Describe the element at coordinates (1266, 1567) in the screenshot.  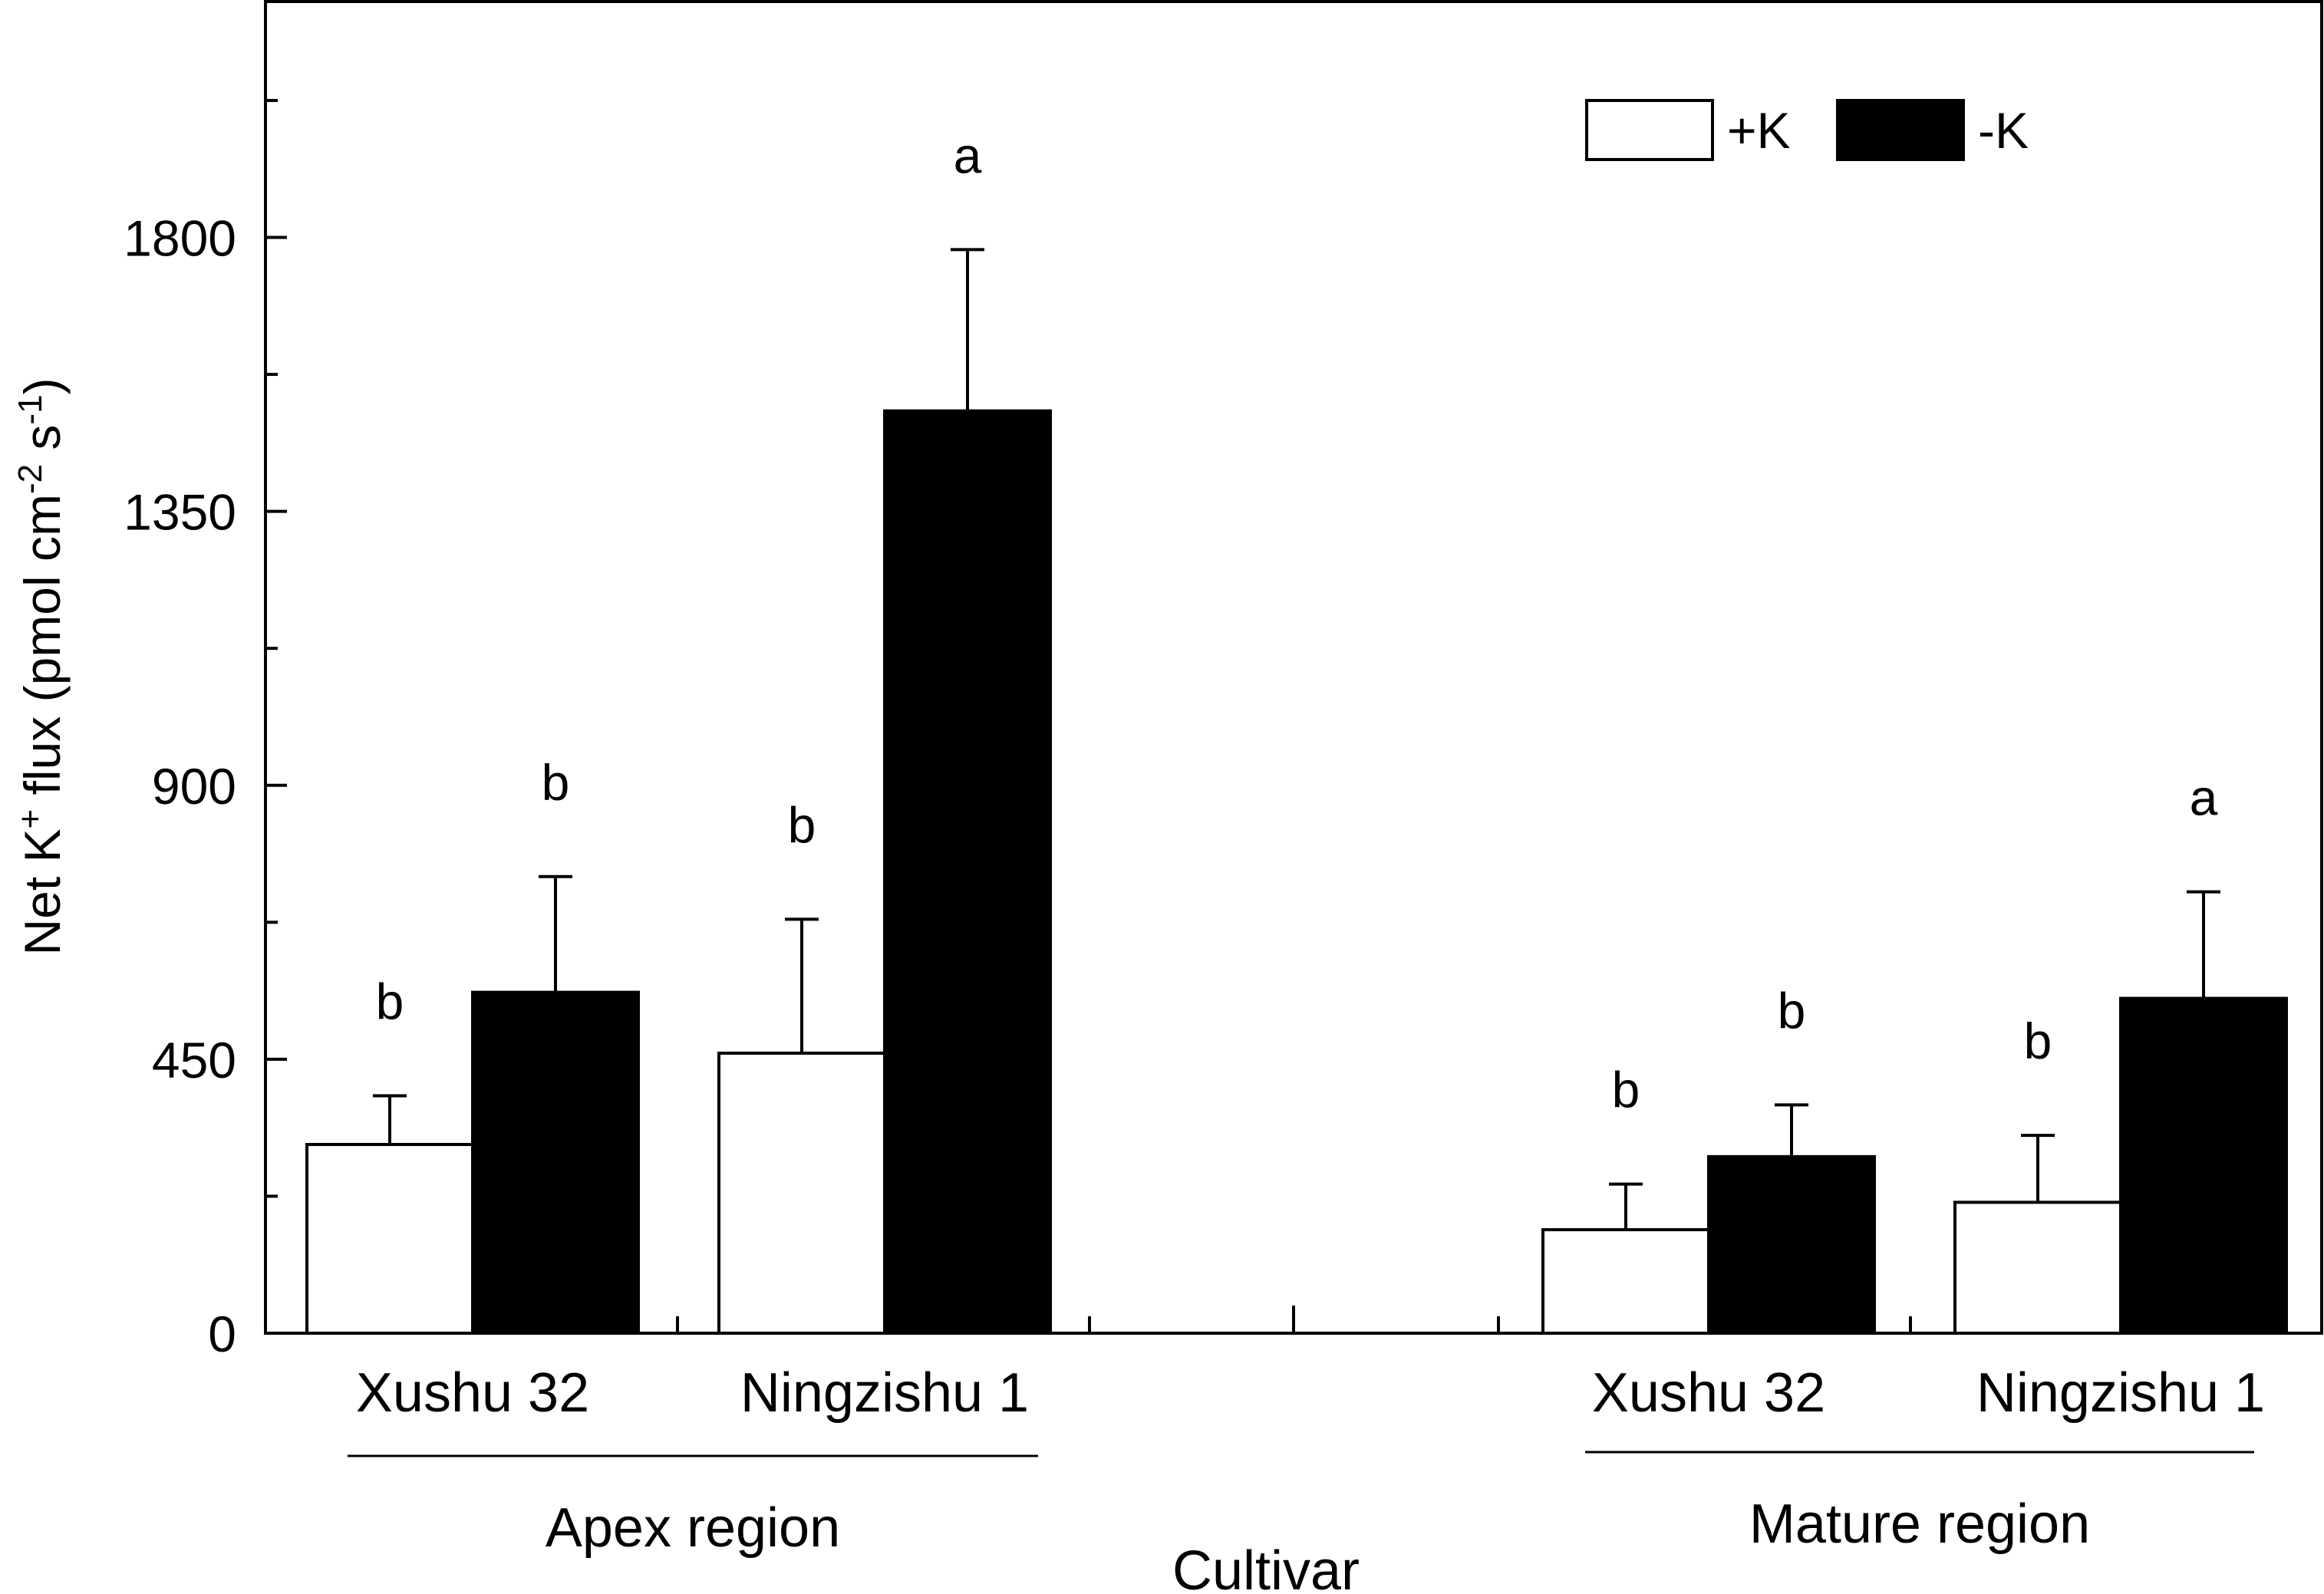
I see `x-axis-label: Cultivar` at that location.